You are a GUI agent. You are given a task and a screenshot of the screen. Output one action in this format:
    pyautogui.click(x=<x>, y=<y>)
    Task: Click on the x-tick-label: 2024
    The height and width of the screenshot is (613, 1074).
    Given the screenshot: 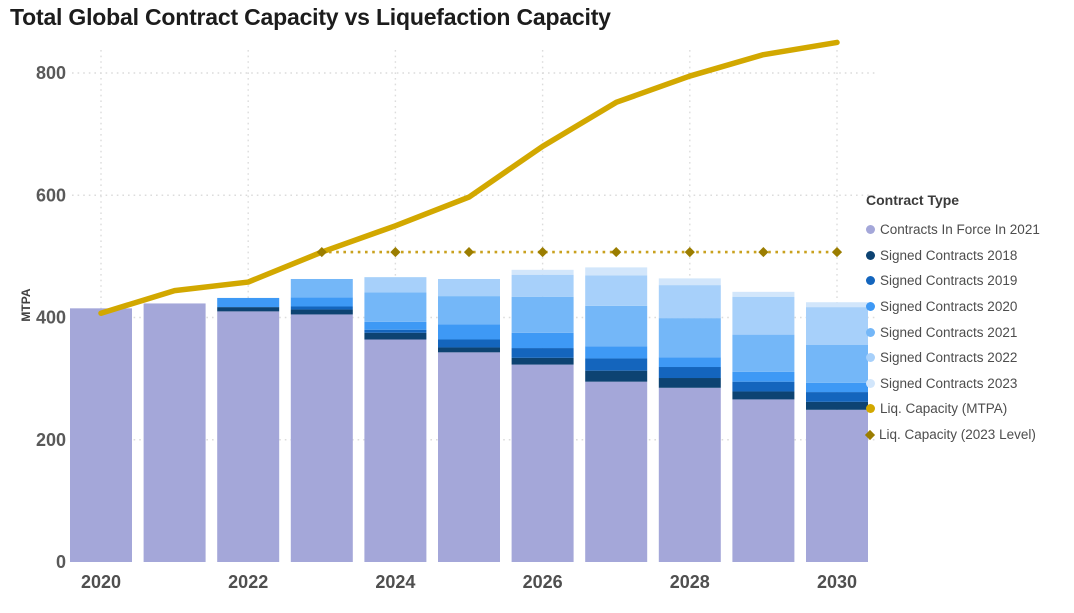 What is the action you would take?
    pyautogui.click(x=395, y=582)
    